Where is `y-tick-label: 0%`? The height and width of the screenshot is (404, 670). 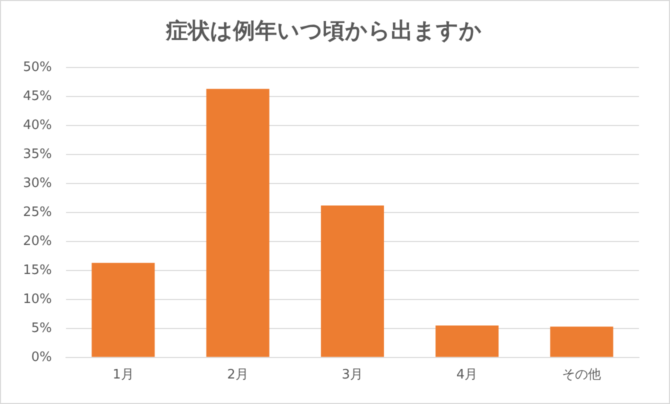 y-tick-label: 0% is located at coordinates (41, 357).